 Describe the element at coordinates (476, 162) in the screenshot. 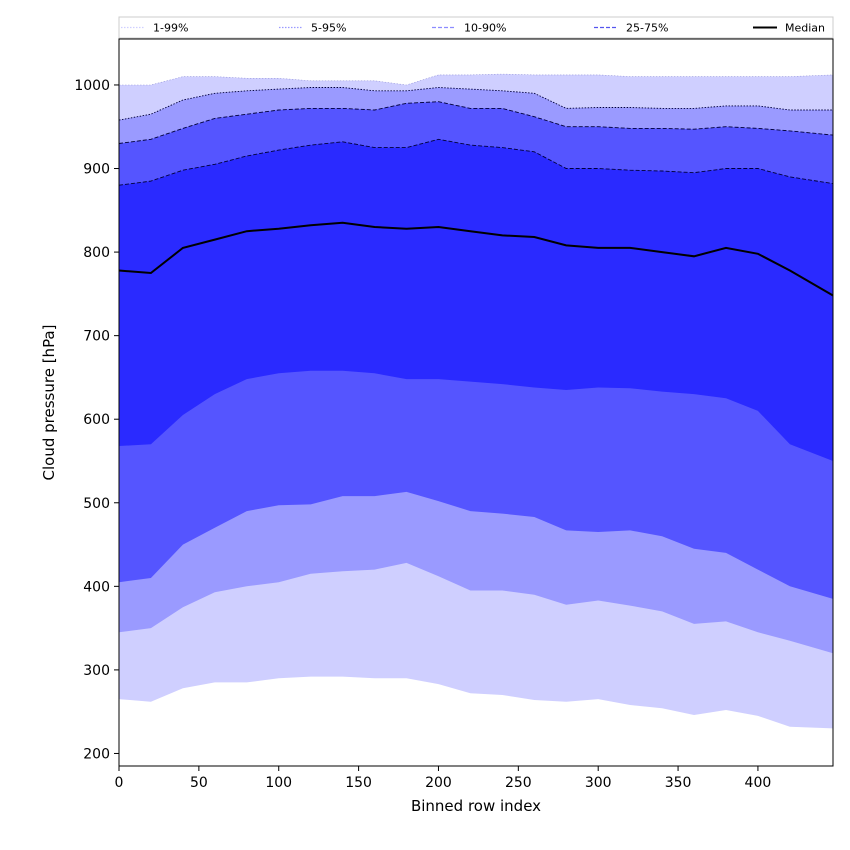

I see `band-edge-25-75pct` at that location.